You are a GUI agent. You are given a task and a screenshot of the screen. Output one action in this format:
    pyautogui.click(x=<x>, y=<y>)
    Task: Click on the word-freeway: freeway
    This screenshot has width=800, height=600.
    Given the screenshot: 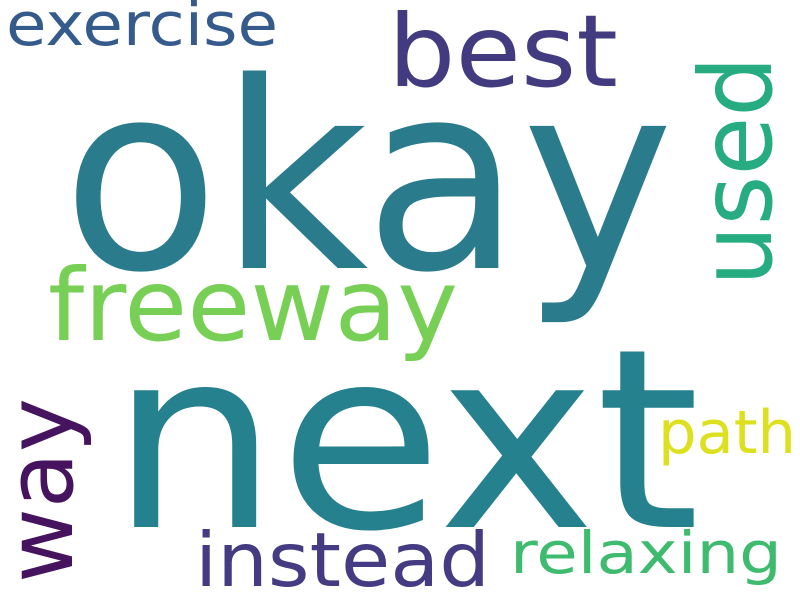 What is the action you would take?
    pyautogui.click(x=253, y=305)
    